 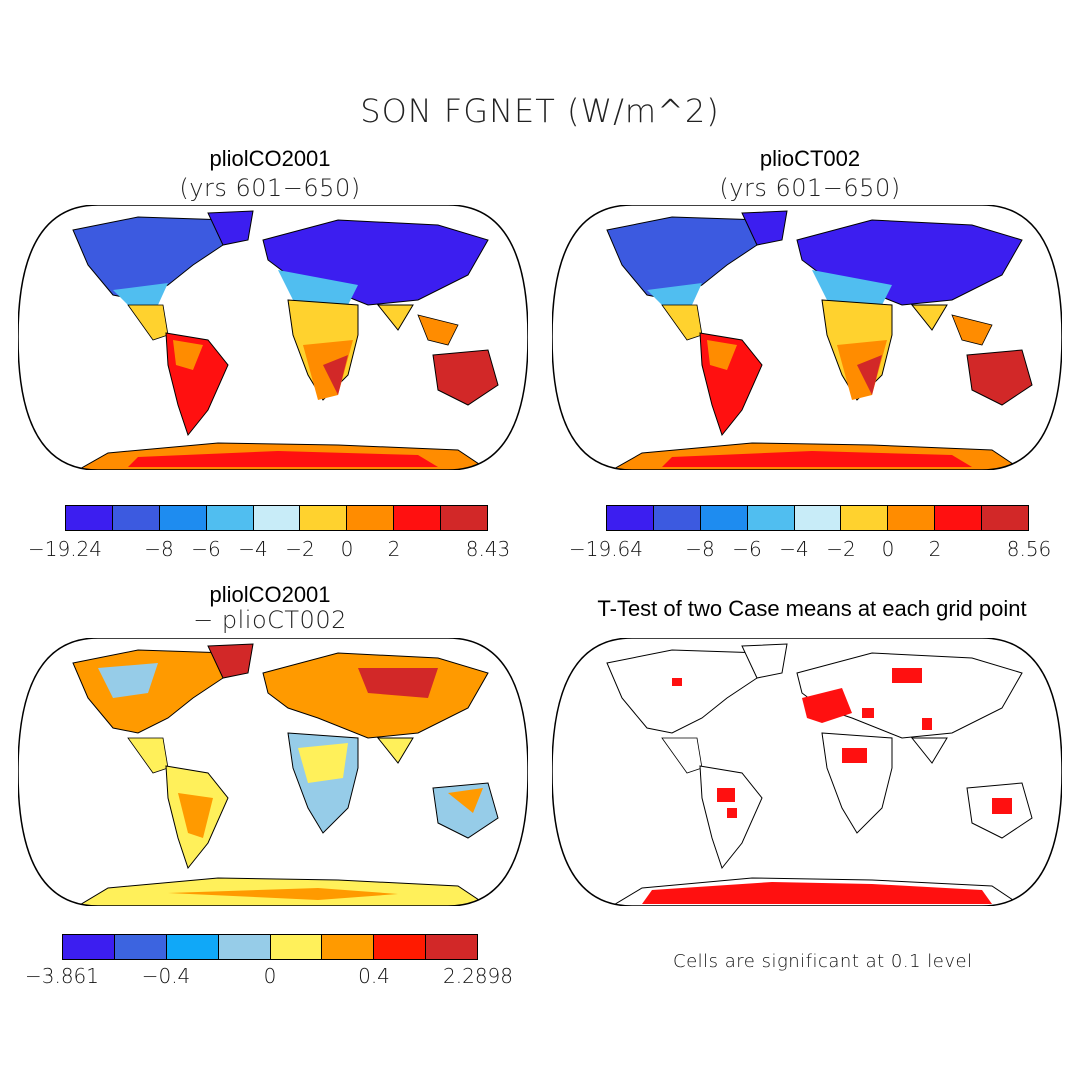 What do you see at coordinates (270, 158) in the screenshot?
I see `panel-1-title: pliolCO2001` at bounding box center [270, 158].